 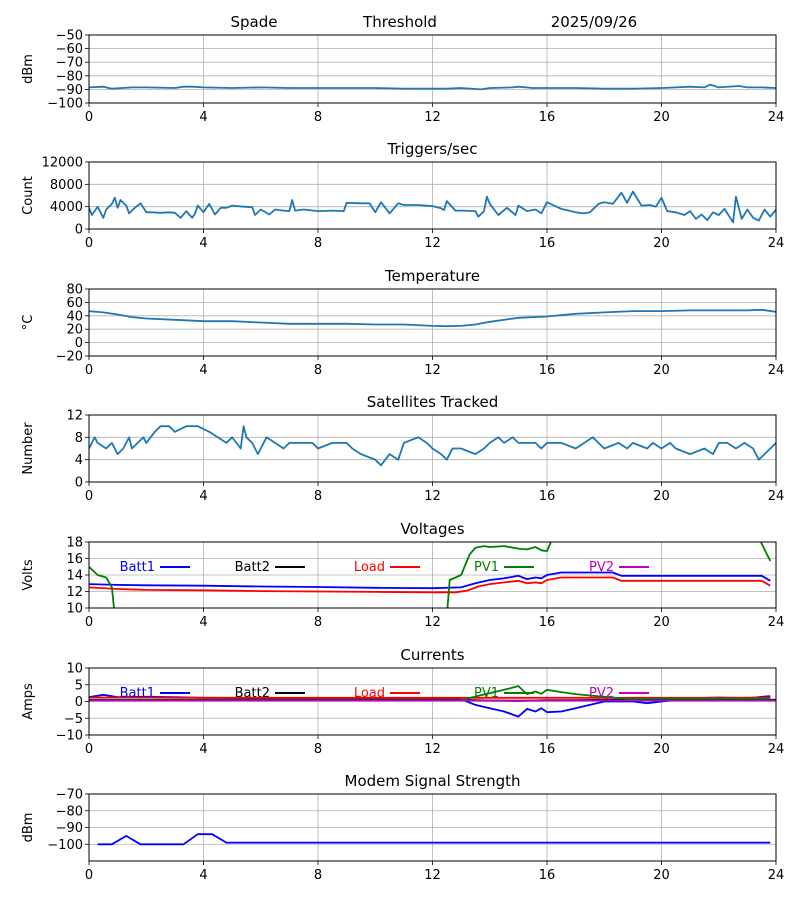 What do you see at coordinates (28, 195) in the screenshot?
I see `y-axis-label: Count` at bounding box center [28, 195].